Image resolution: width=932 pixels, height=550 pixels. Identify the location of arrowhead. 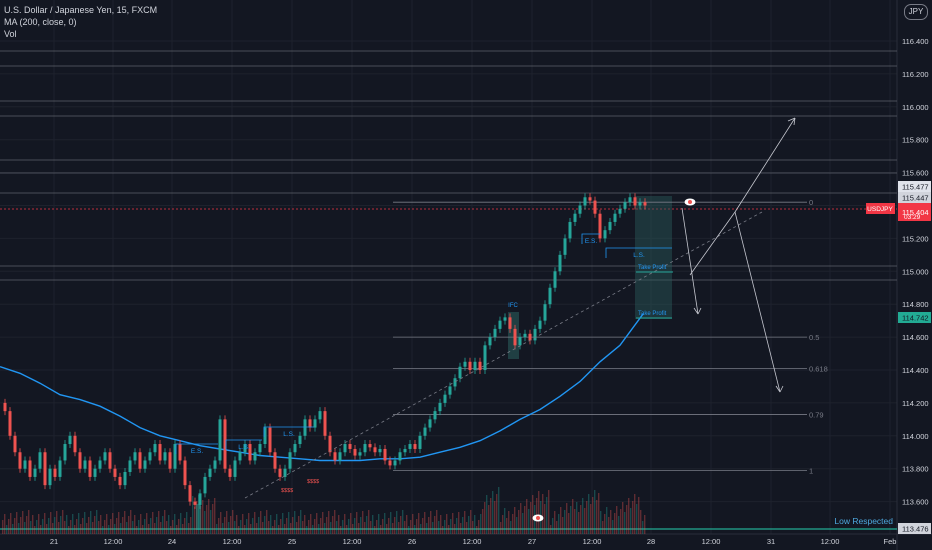
(779, 389).